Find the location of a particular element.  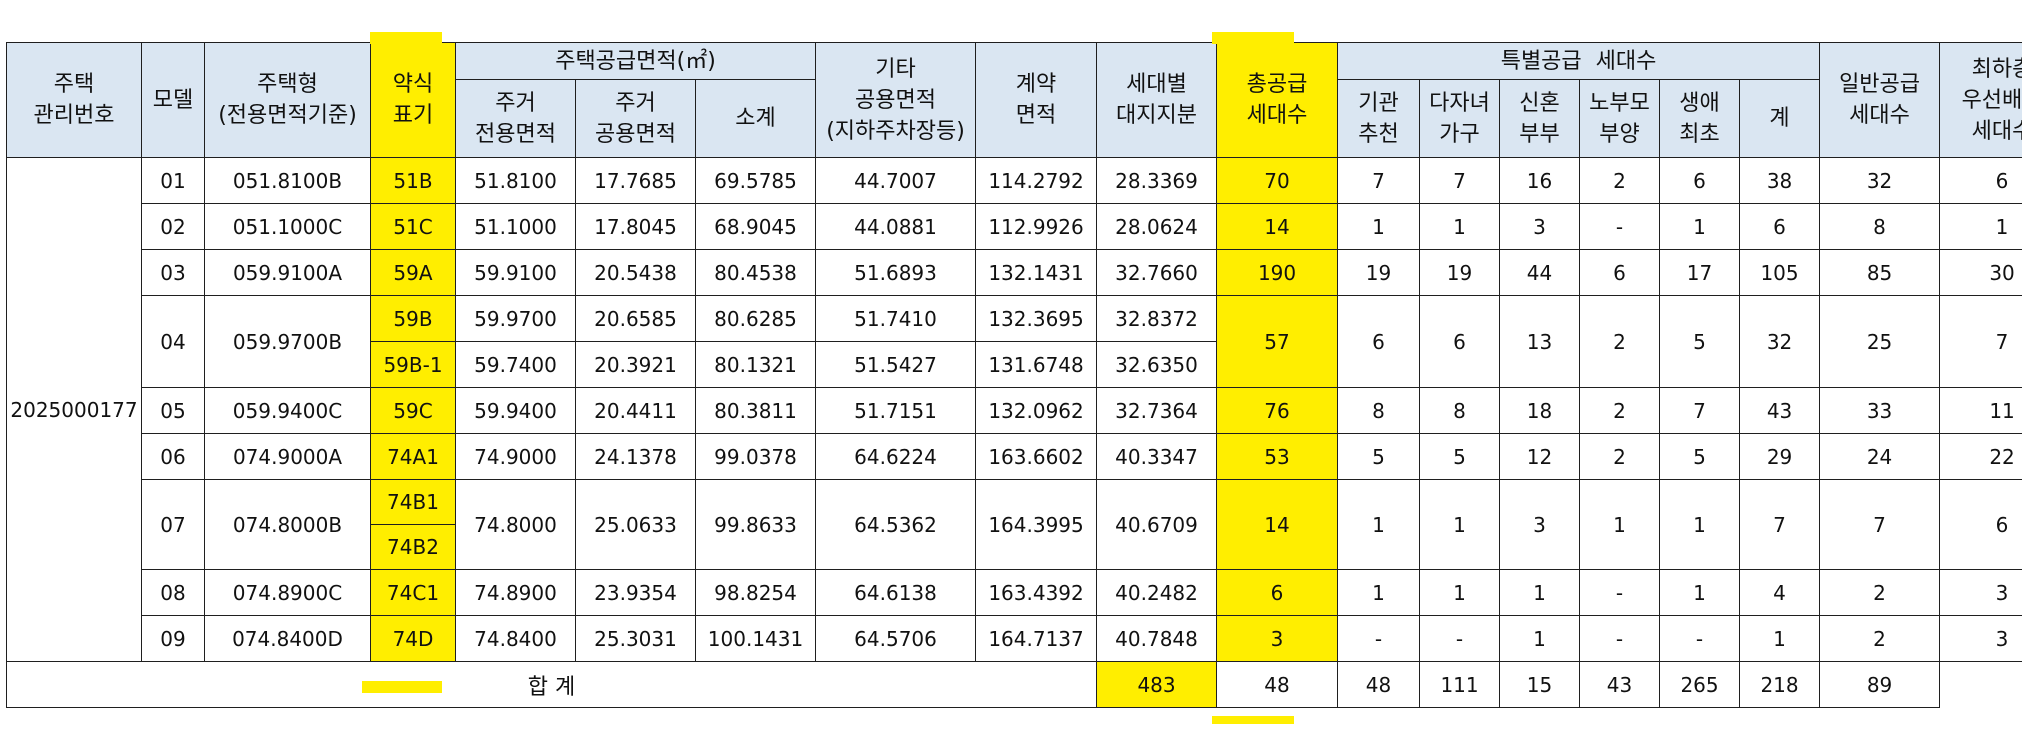

exclusive-area-cell: 74.8400 is located at coordinates (515, 638).